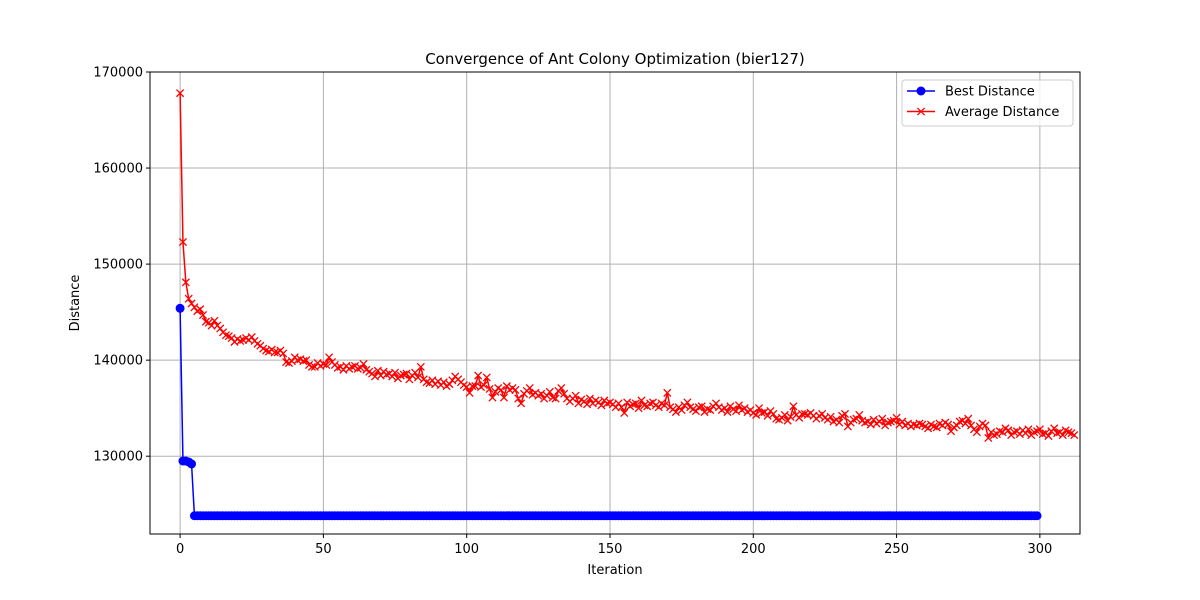 This screenshot has height=600, width=1200. I want to click on y-tick-label: 140000, so click(118, 361).